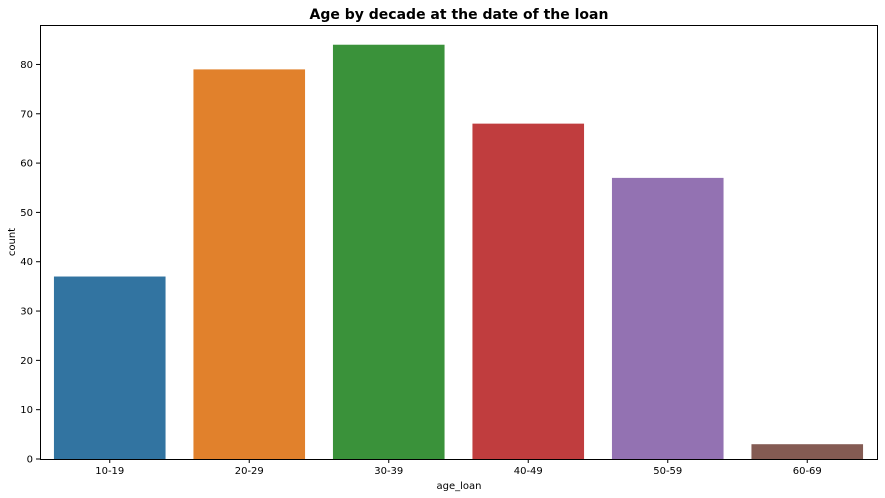  Describe the element at coordinates (109, 471) in the screenshot. I see `x-tick-label: 10-19` at that location.